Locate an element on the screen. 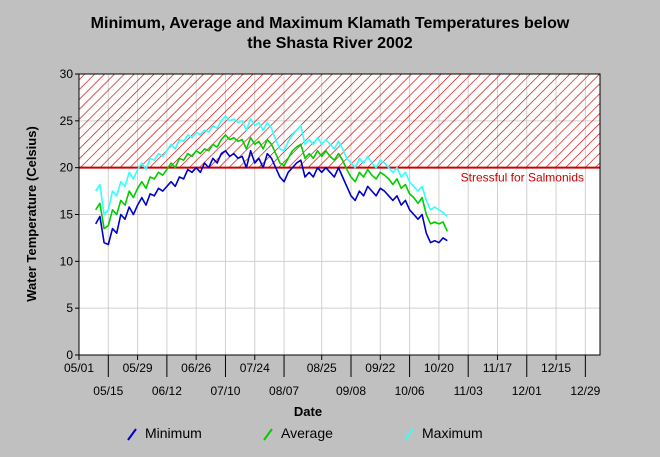 Image resolution: width=660 pixels, height=457 pixels. x-tick-label: 11/17 is located at coordinates (497, 368).